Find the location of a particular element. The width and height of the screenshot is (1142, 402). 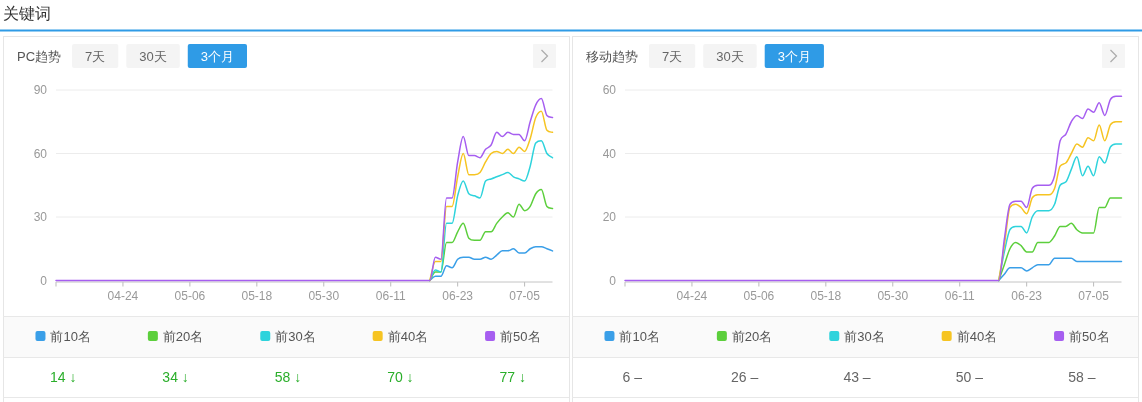

table-value: 58 – is located at coordinates (1082, 377).